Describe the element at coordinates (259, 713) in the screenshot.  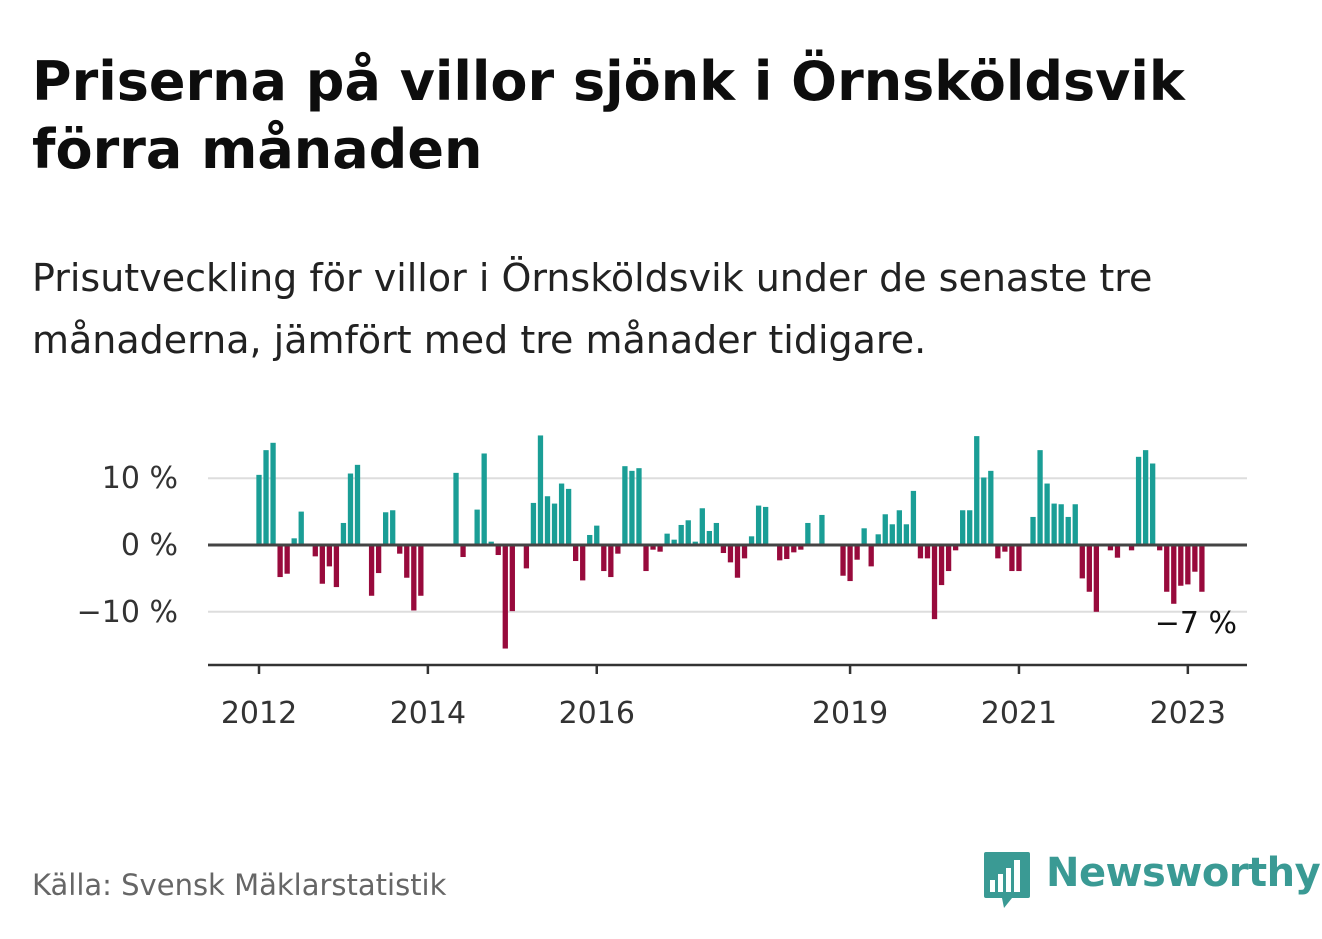
I see `x-tick-label: 2012` at that location.